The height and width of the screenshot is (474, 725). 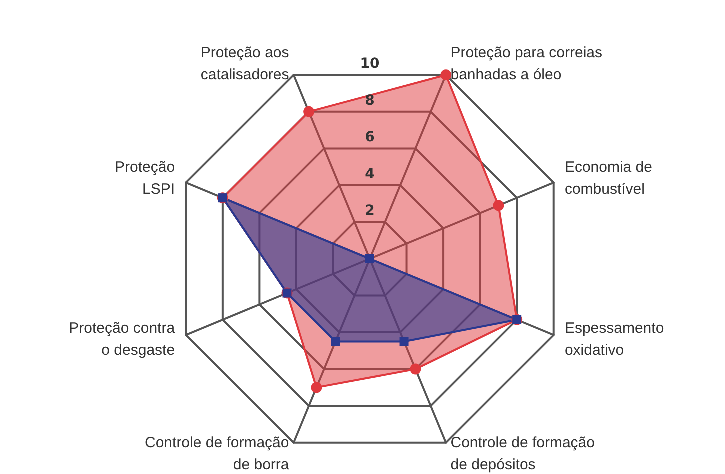 What do you see at coordinates (614, 340) in the screenshot?
I see `spoke-label: Espessamento oxidativo` at bounding box center [614, 340].